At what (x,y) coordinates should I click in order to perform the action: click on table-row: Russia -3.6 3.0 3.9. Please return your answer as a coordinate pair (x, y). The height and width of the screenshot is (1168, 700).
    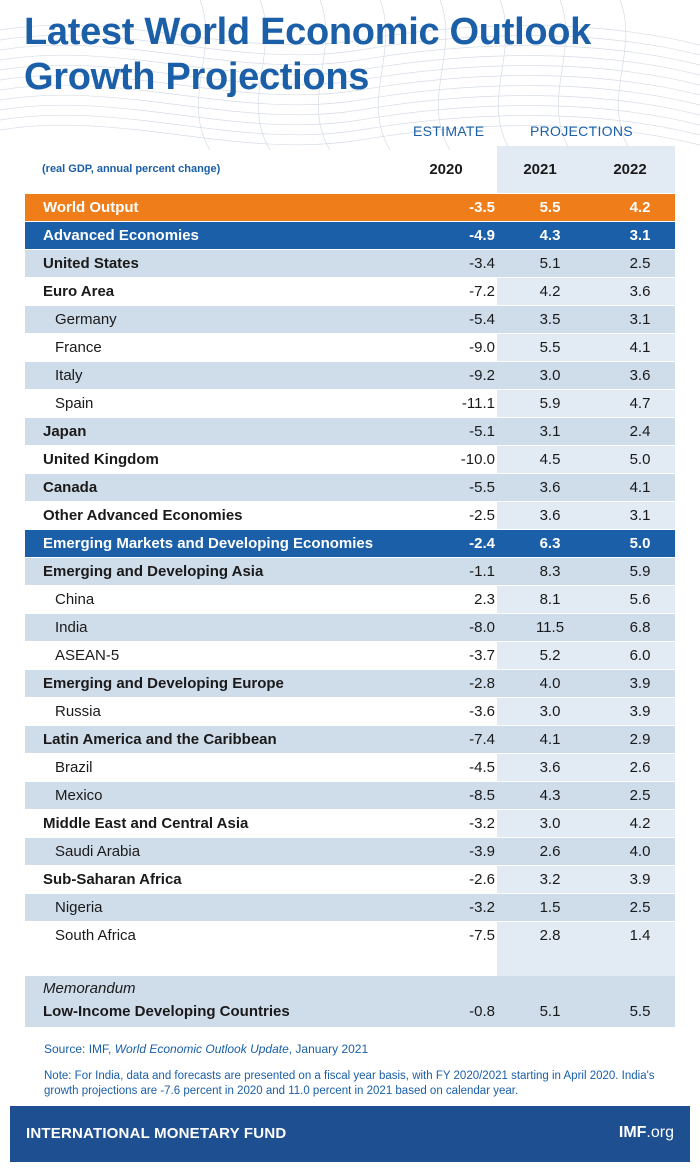
    Looking at the image, I should click on (350, 711).